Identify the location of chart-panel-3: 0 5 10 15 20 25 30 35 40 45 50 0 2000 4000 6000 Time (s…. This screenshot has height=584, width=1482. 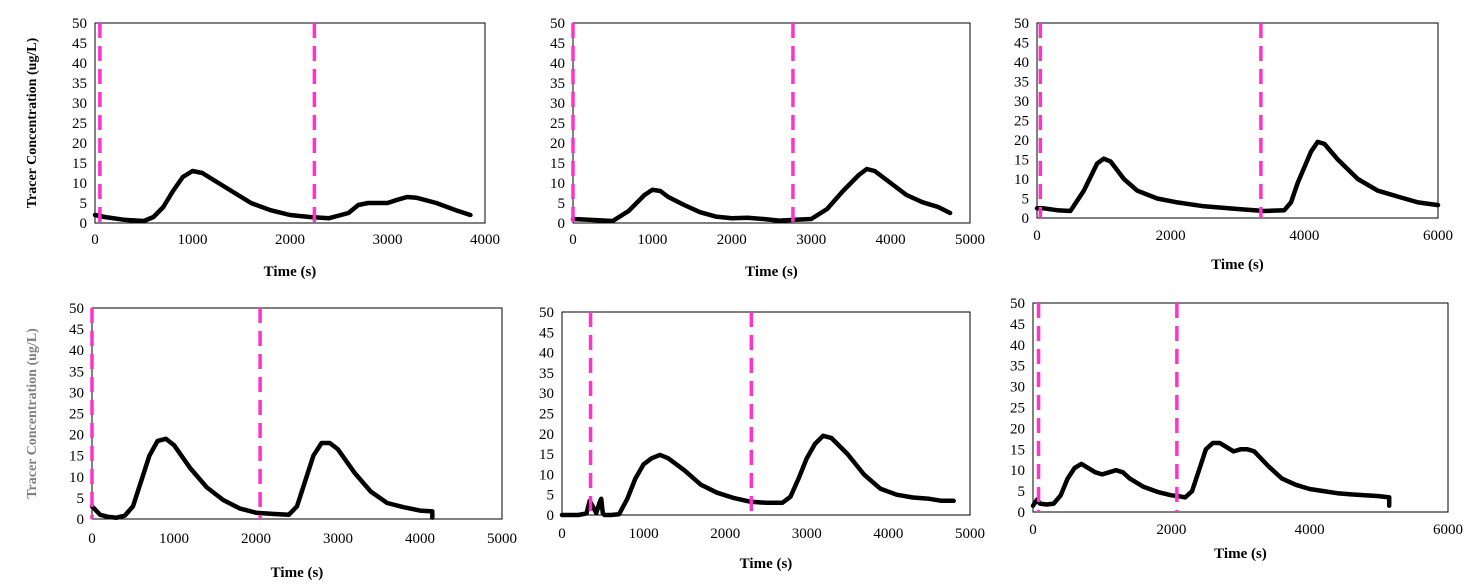
(1233, 144).